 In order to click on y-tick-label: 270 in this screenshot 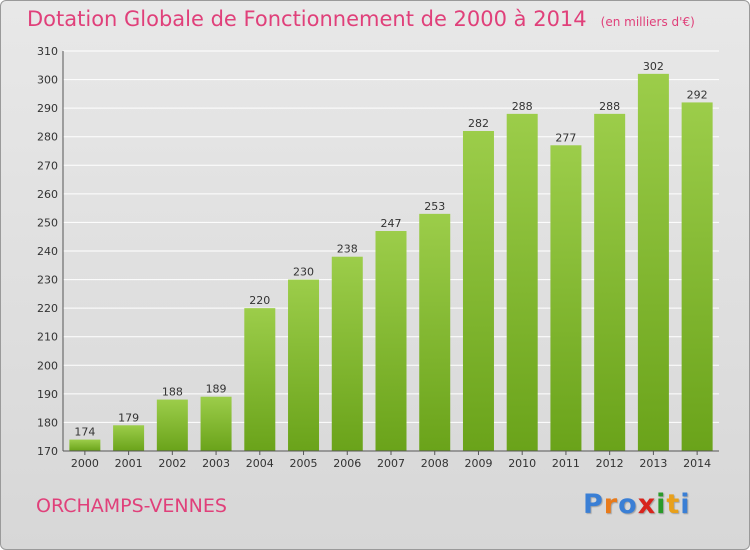, I will do `click(47, 165)`.